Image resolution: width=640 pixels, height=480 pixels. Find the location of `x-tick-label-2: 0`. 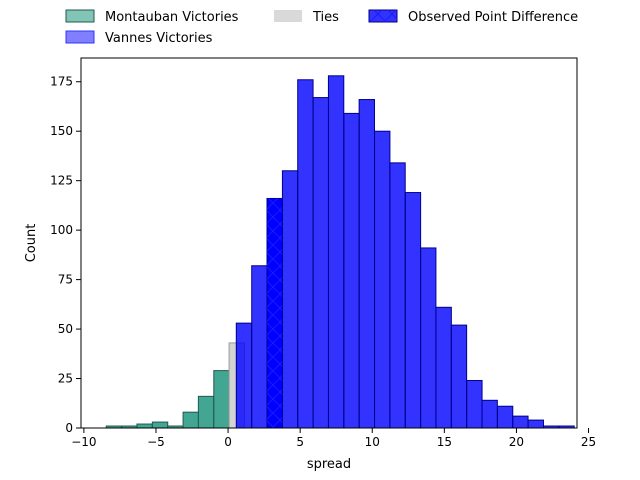

x-tick-label-2: 0 is located at coordinates (228, 442).